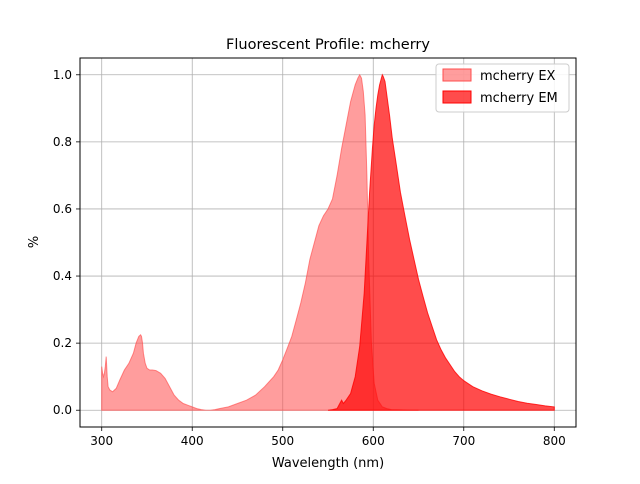  Describe the element at coordinates (62, 276) in the screenshot. I see `y-tick-label: 0.4` at that location.